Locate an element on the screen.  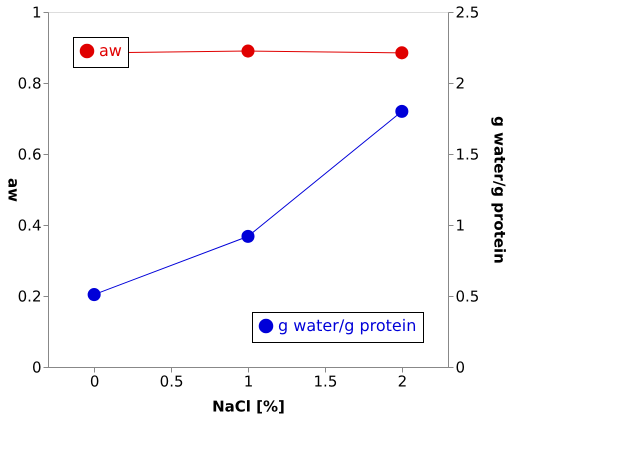
y2-tick-label: 0 is located at coordinates (461, 367).